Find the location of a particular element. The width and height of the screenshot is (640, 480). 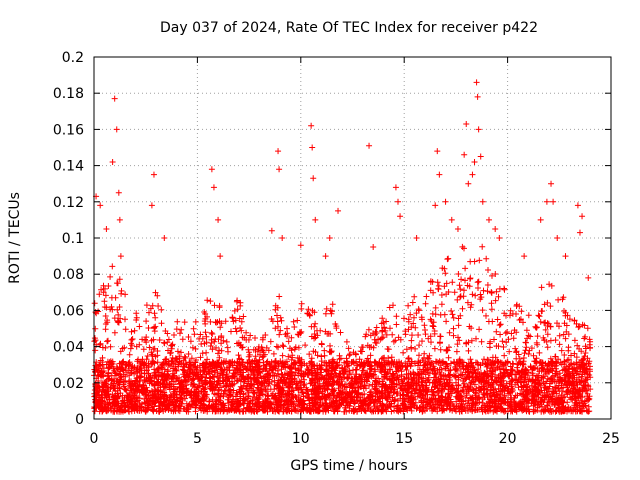

x-tick-label: 5 is located at coordinates (197, 439).